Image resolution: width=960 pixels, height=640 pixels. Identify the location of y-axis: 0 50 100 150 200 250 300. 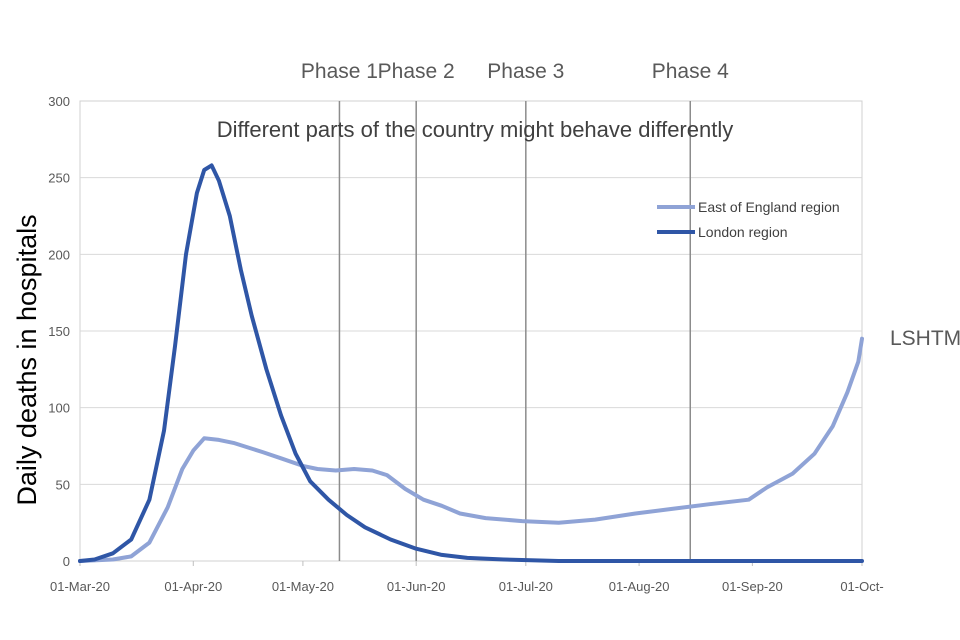
(59, 331).